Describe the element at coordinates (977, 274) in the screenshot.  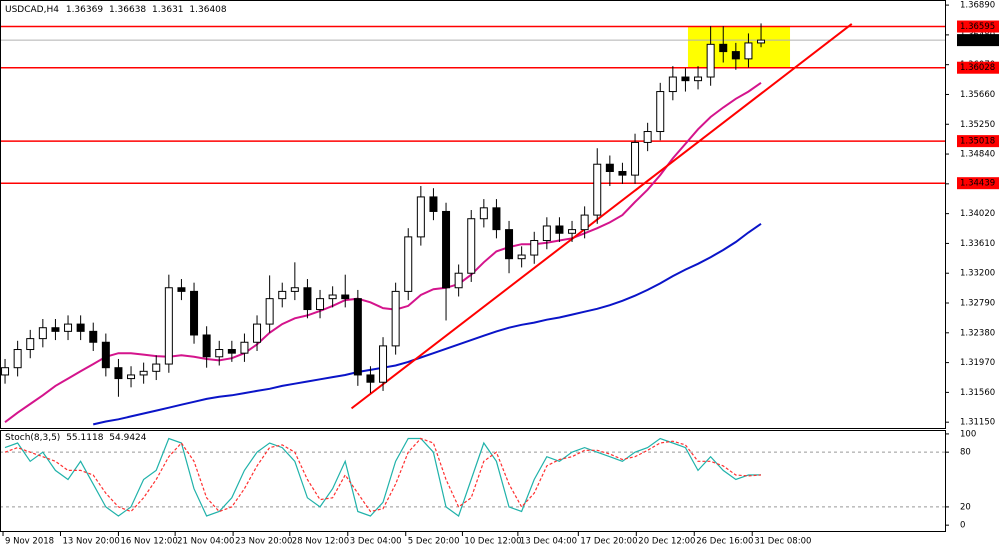
I see `y-tick-label: 1.33200` at that location.